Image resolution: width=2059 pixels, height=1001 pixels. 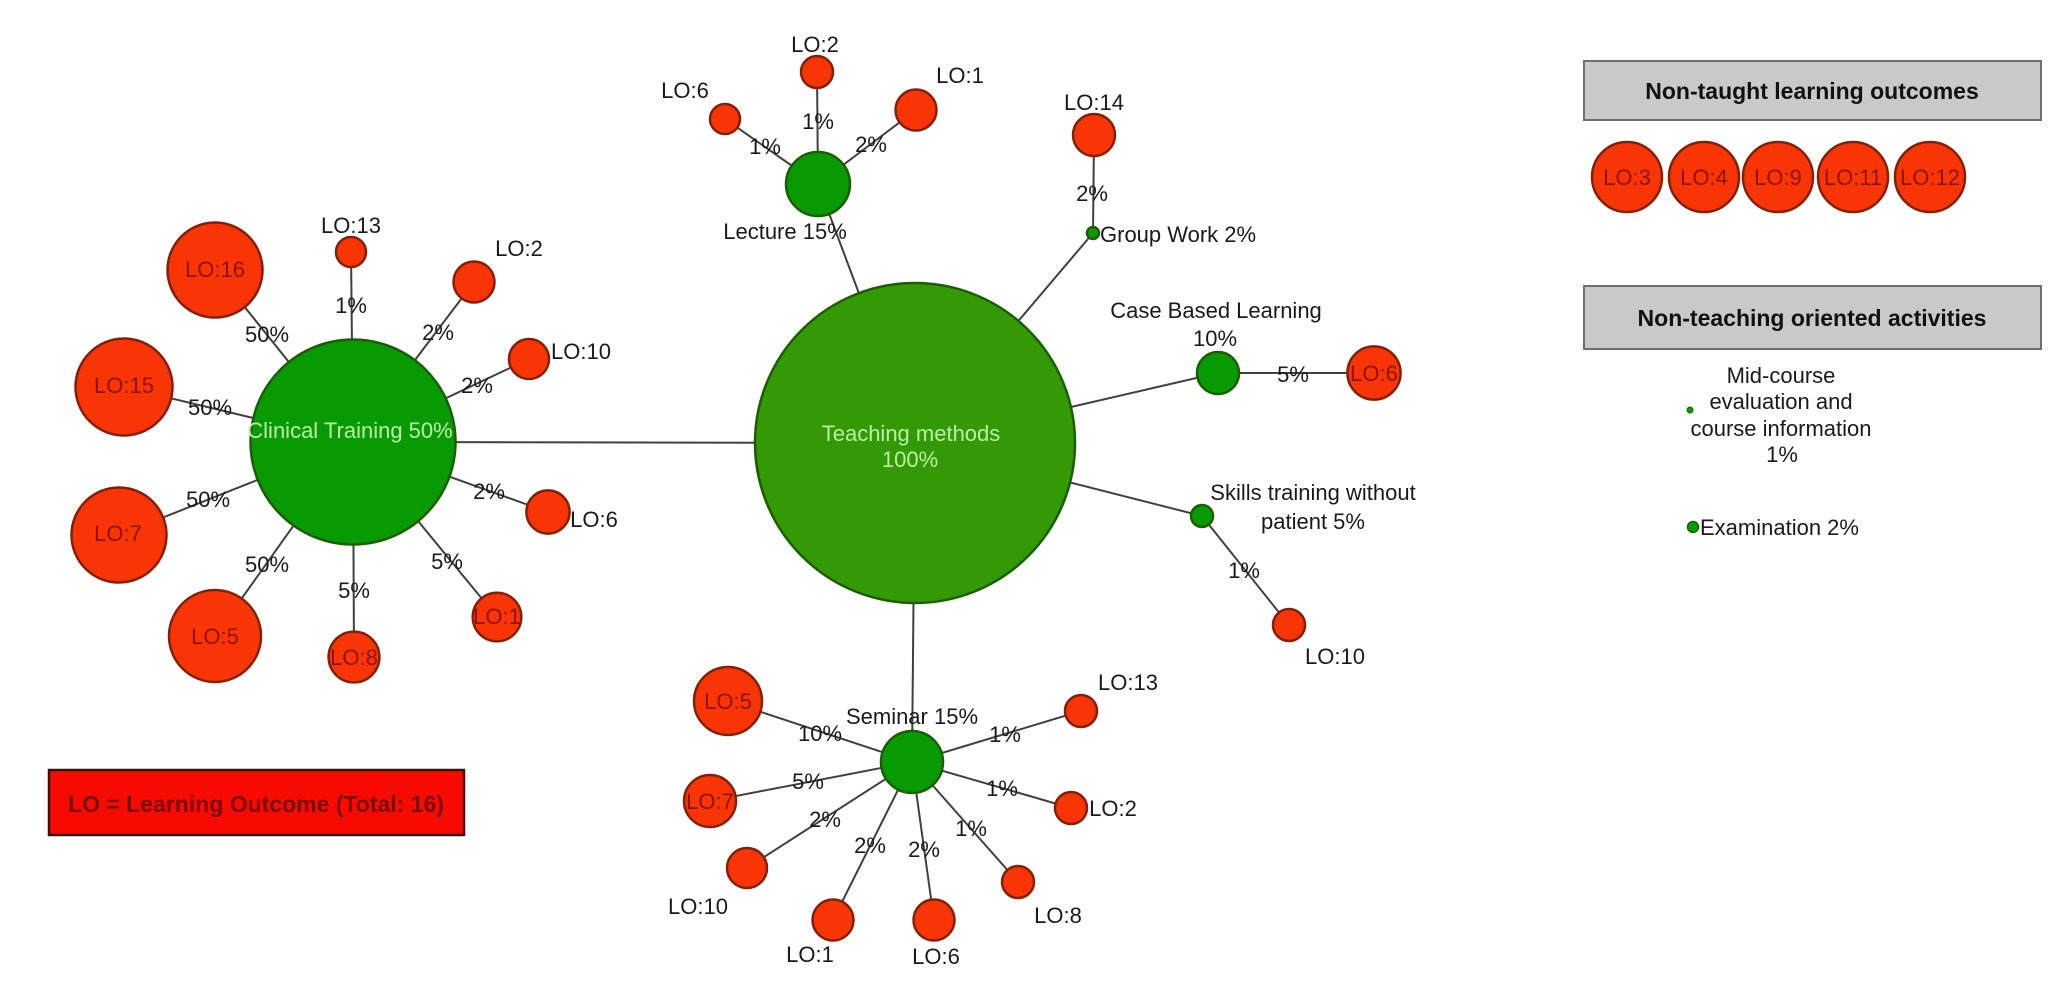 I want to click on svg-text: LO:12, so click(x=1930, y=177).